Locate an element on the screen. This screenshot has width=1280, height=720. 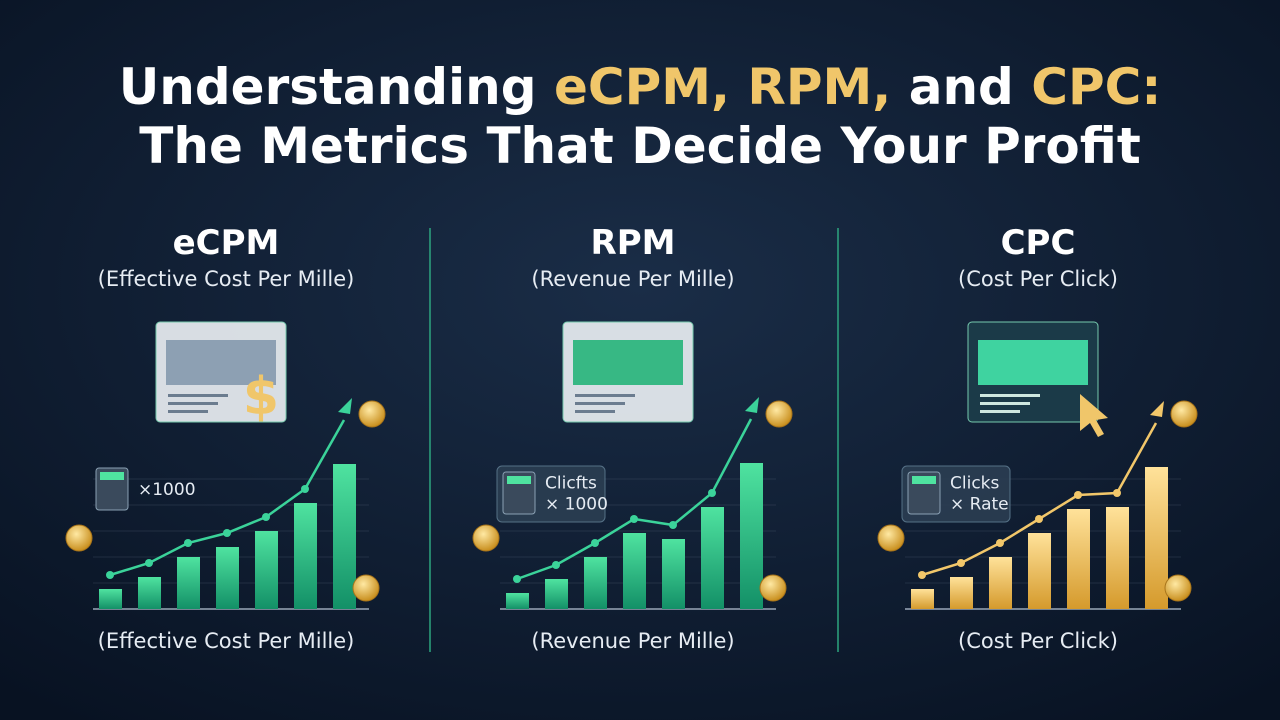
formula-text: × 1000 is located at coordinates (576, 505).